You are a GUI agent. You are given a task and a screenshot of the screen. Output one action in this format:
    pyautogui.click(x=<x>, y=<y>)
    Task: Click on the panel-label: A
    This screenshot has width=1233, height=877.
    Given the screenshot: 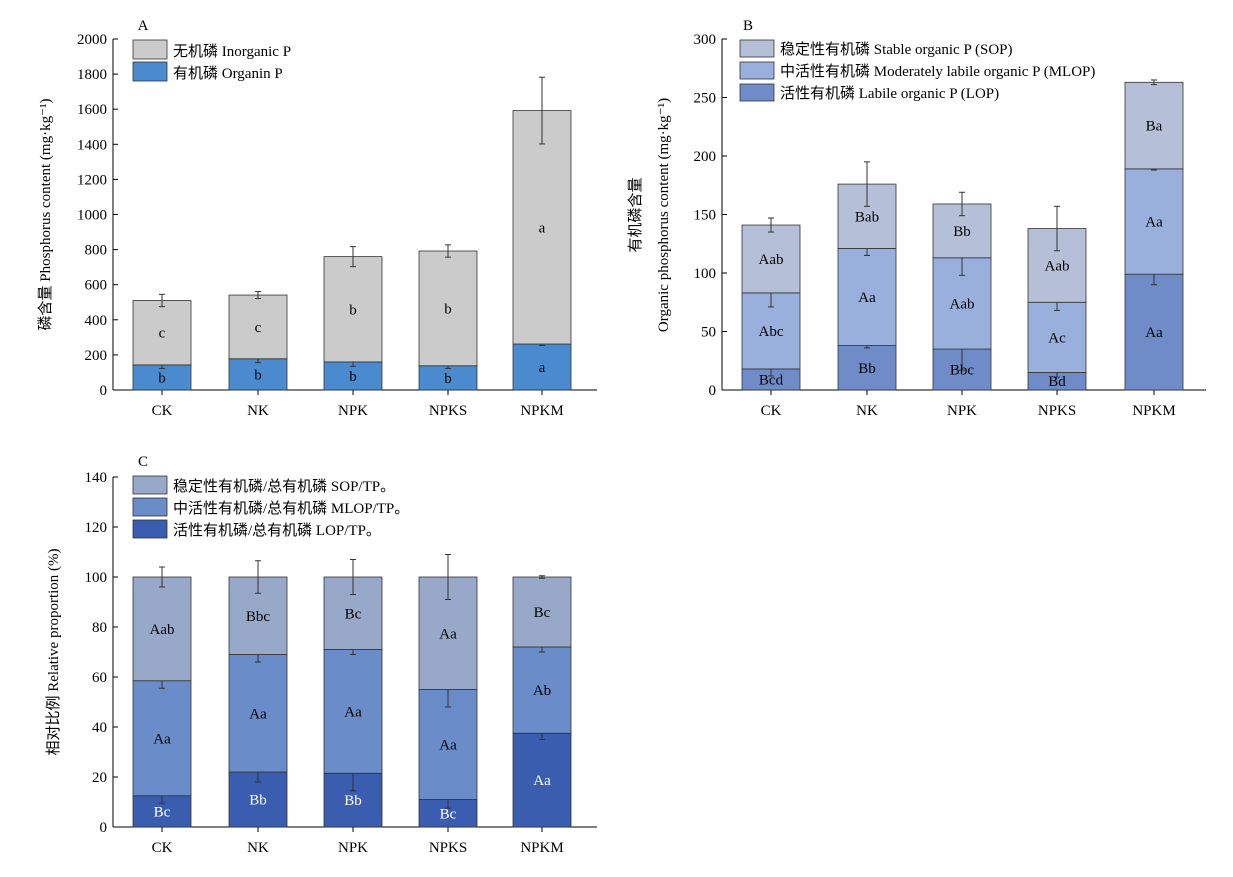 What is the action you would take?
    pyautogui.click(x=143, y=26)
    